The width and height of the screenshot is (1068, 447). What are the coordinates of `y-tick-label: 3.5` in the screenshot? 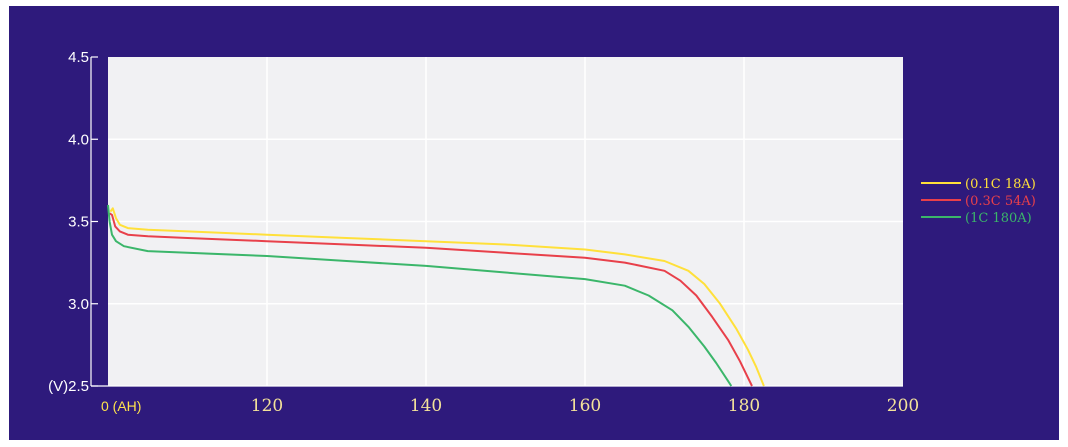 It's located at (78, 222).